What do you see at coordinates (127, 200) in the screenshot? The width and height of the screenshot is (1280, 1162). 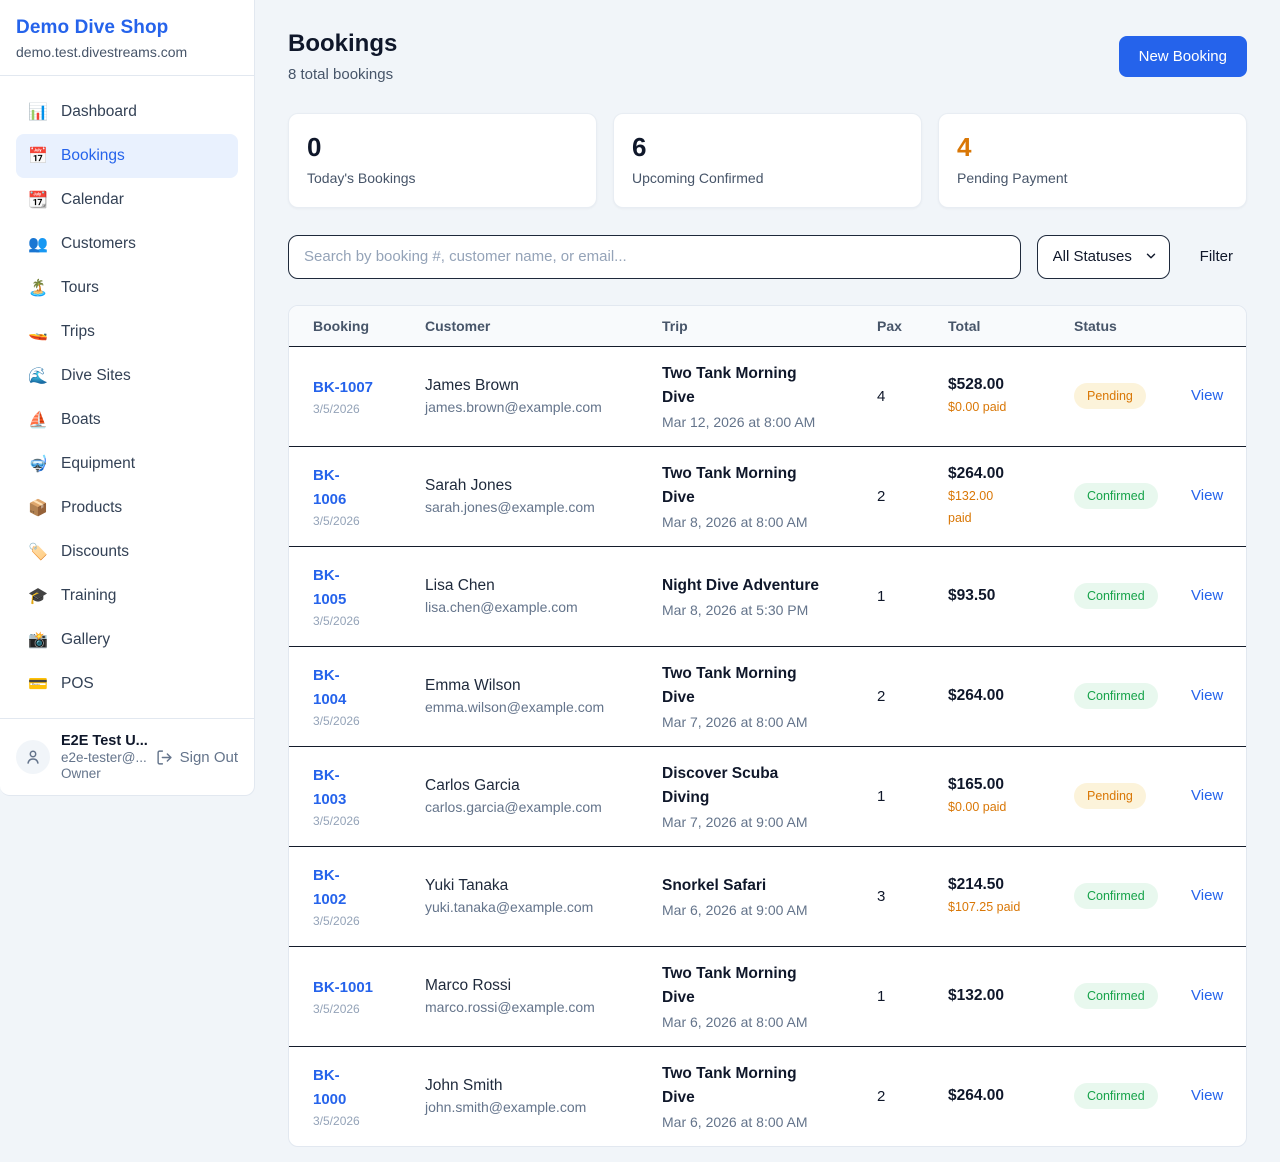 I see `sidebar-item: 📆 Calendar` at bounding box center [127, 200].